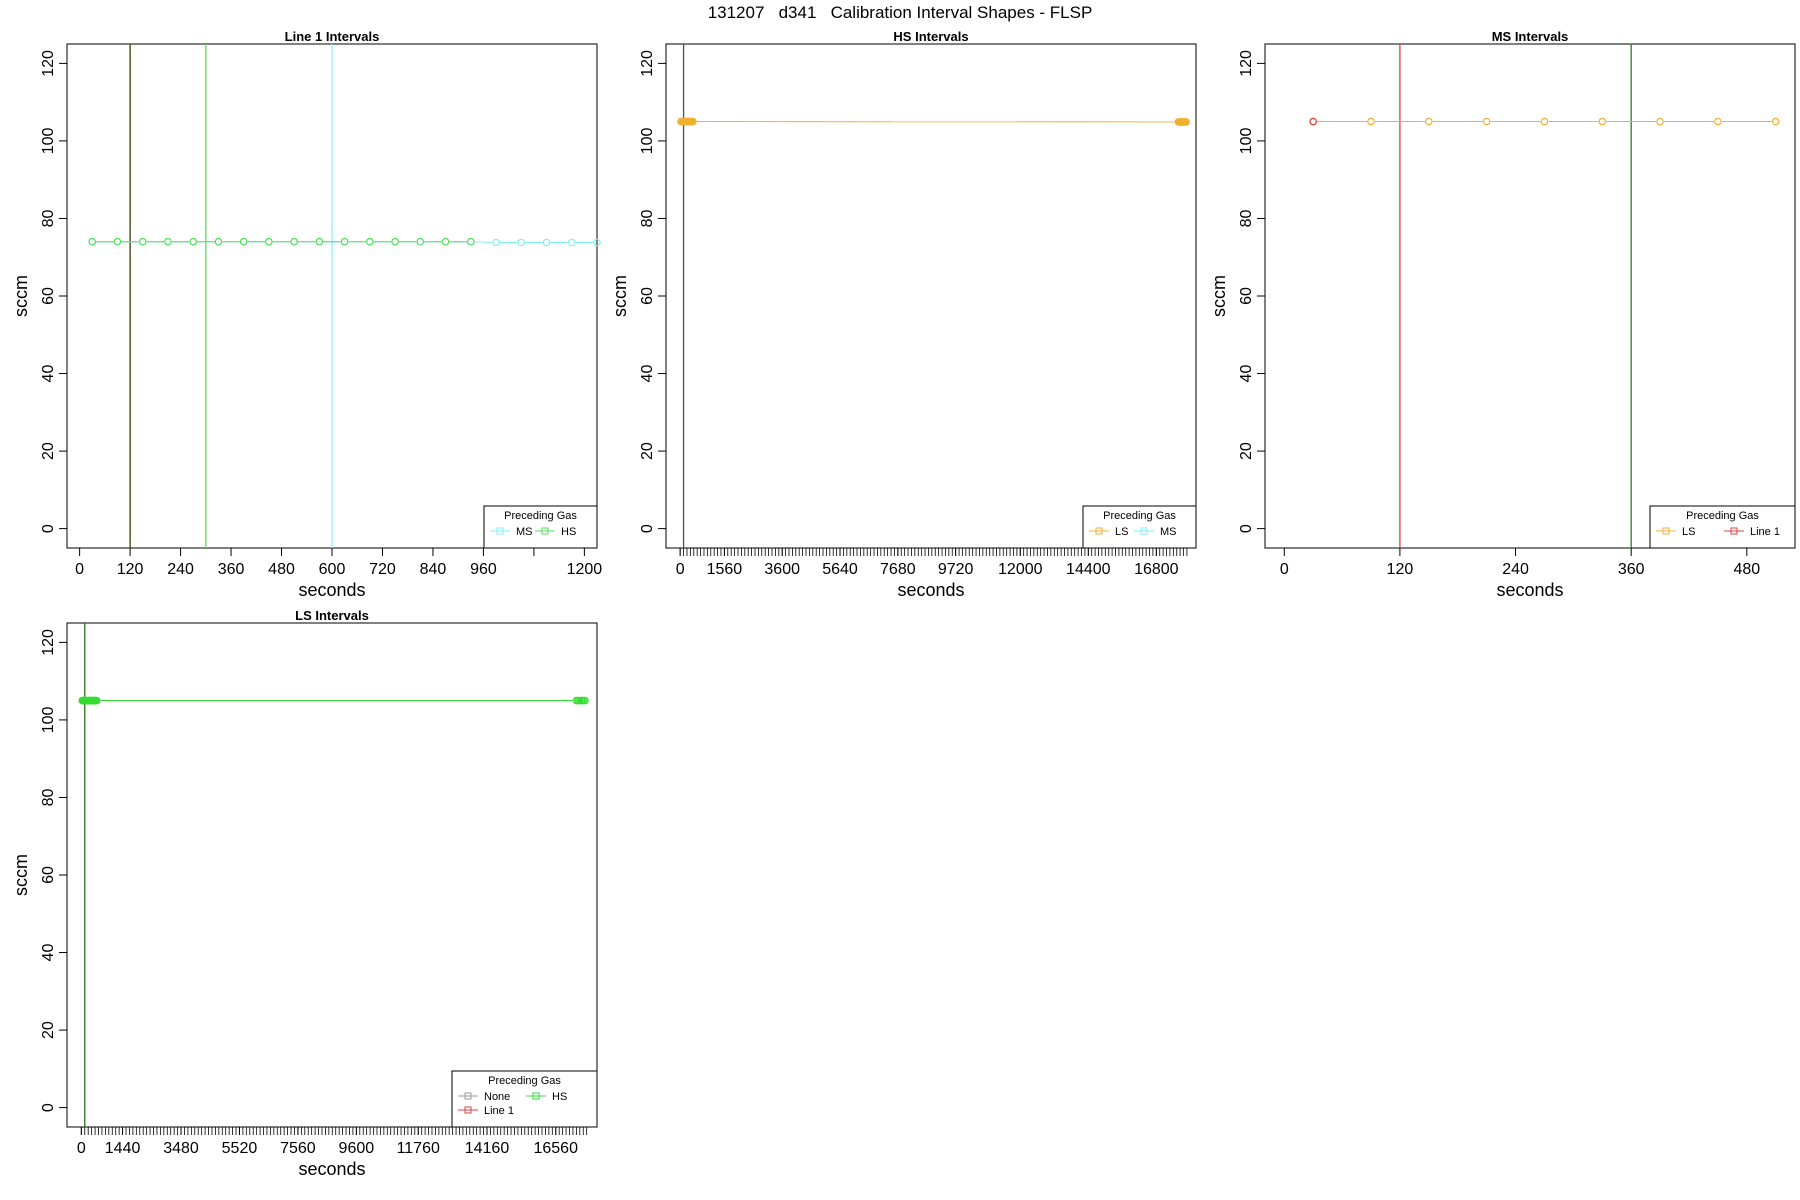  What do you see at coordinates (332, 569) in the screenshot?
I see `x-tick-label: 600` at bounding box center [332, 569].